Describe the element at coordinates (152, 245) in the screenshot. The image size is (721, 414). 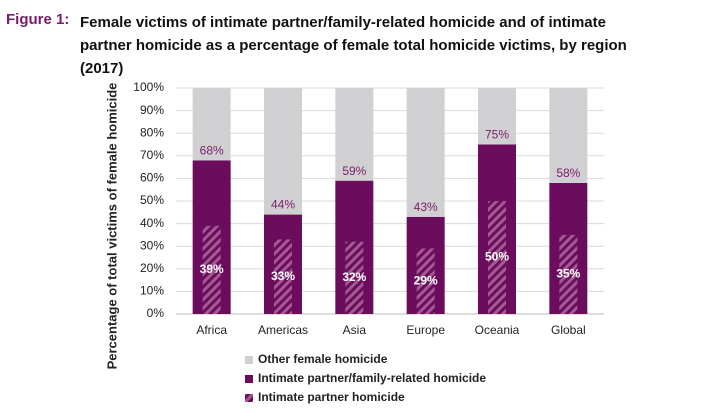
I see `y-tick-label: 30%` at that location.